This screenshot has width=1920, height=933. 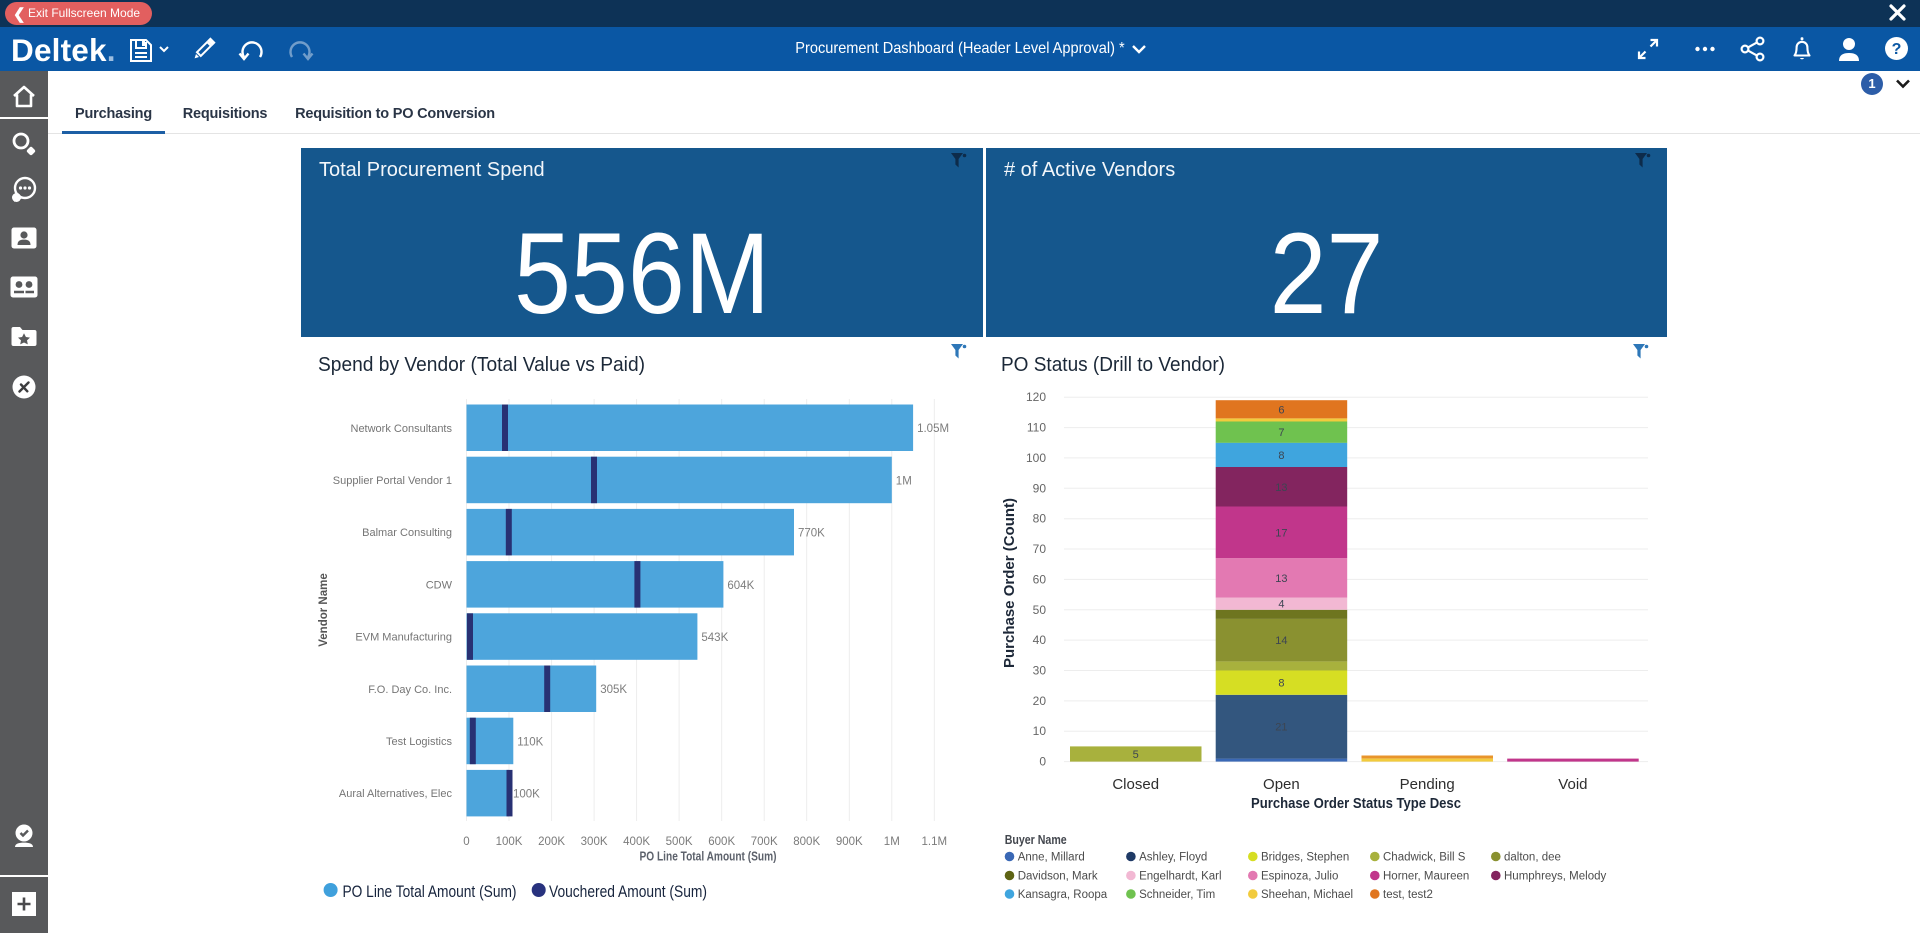 I want to click on svg-text: Purchase Order (Count), so click(x=1009, y=583).